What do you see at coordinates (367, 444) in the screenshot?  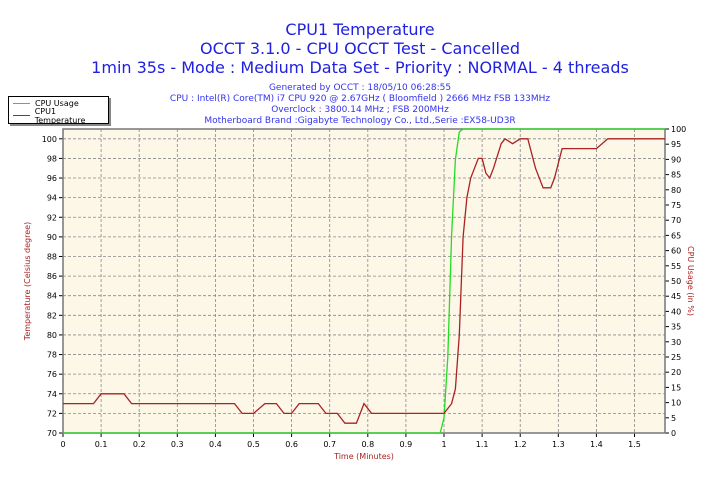 I see `x-tick-label: 0.8` at bounding box center [367, 444].